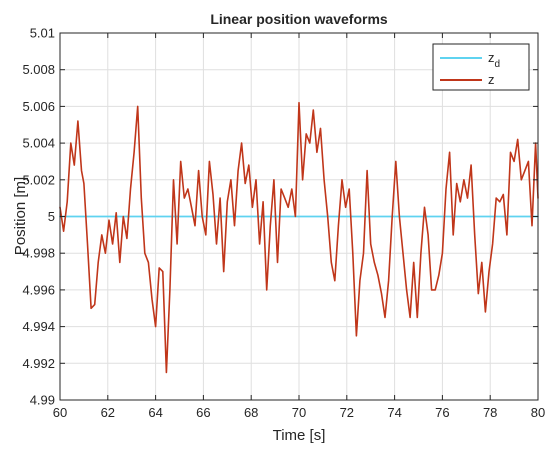 This screenshot has height=450, width=550. I want to click on legend-label-z: z, so click(491, 79).